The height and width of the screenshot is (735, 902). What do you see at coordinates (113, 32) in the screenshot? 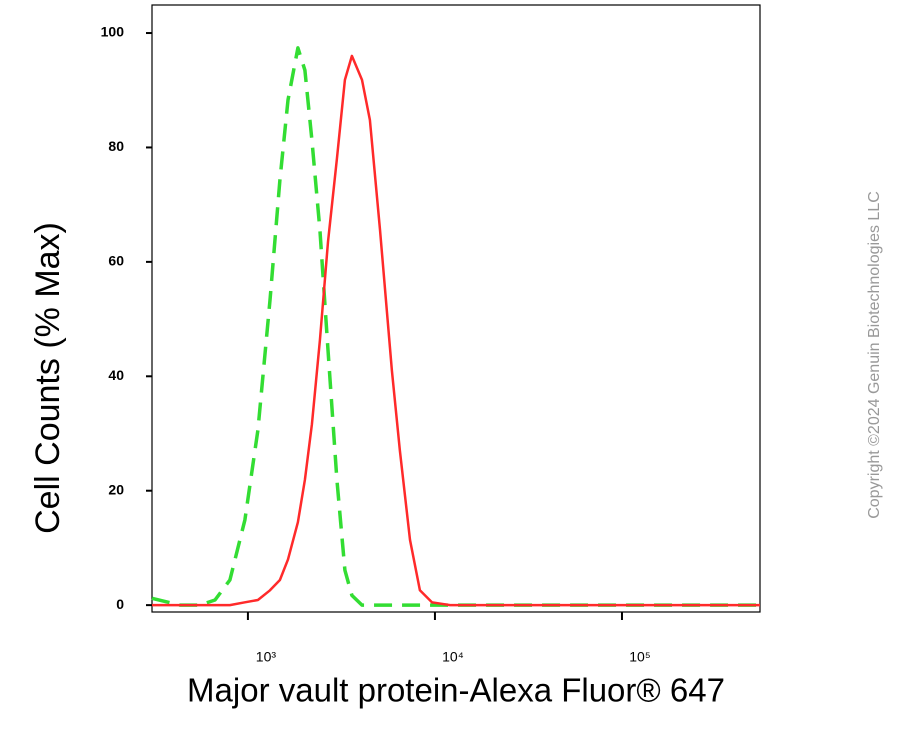
I see `y-tick-label: 100` at bounding box center [113, 32].